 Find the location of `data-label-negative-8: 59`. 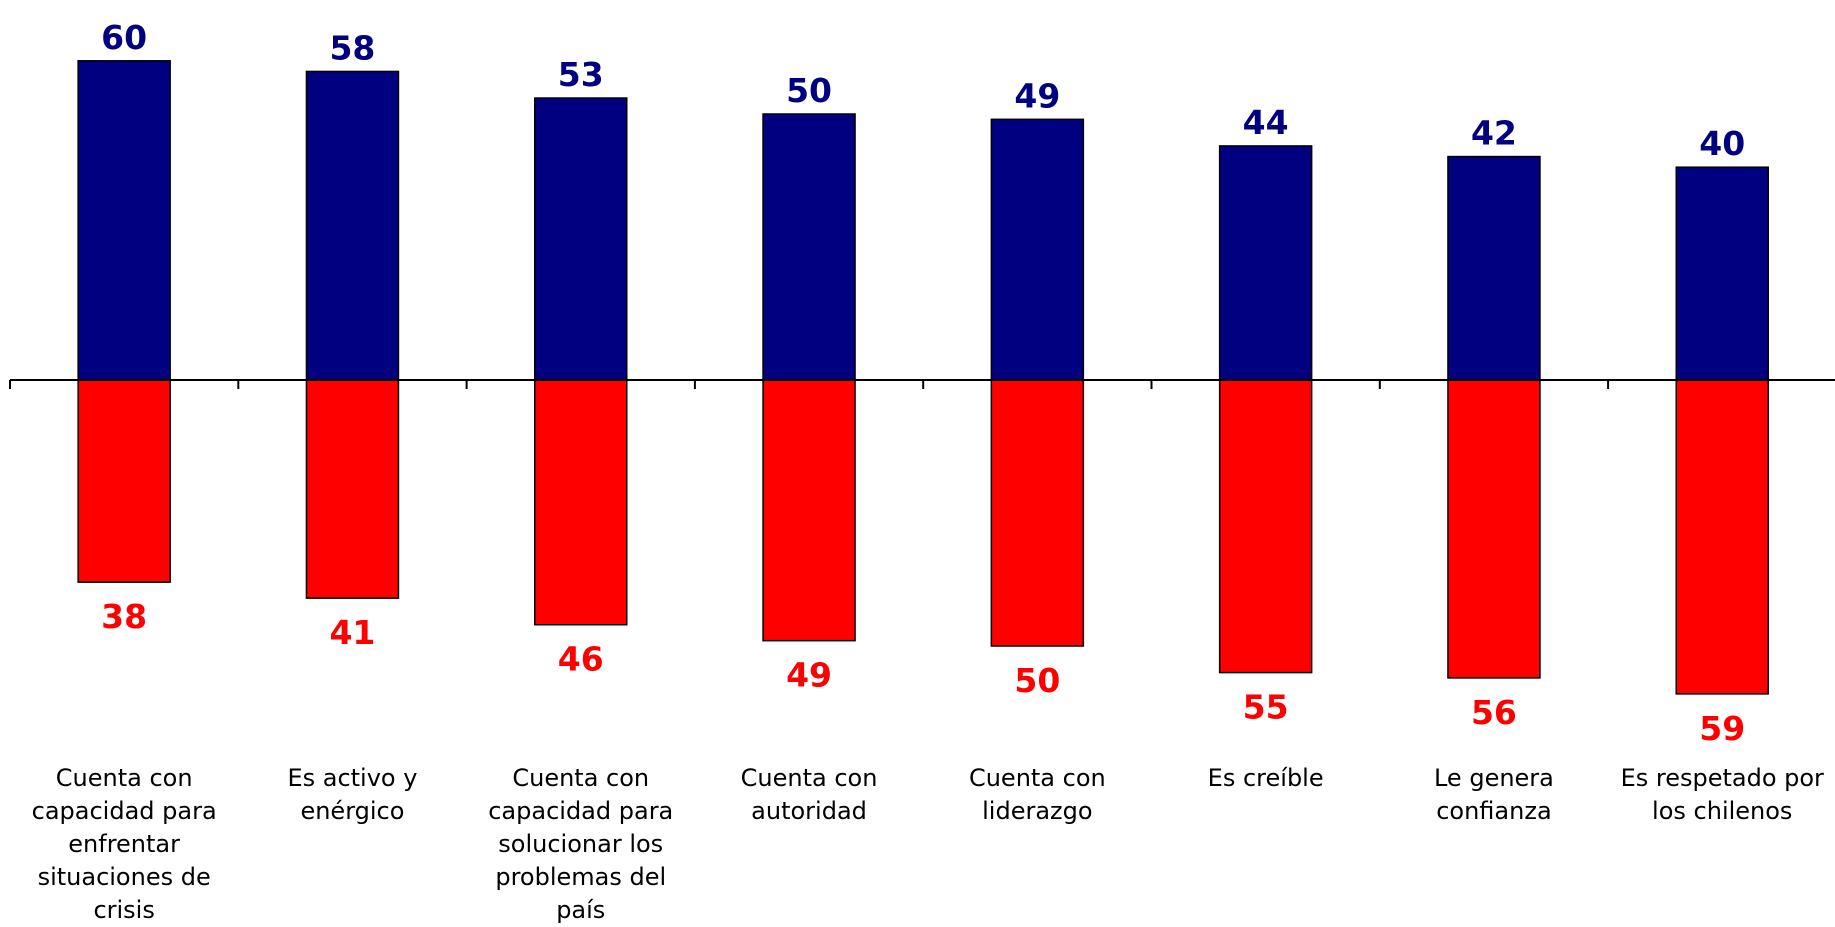

data-label-negative-8: 59 is located at coordinates (1722, 728).